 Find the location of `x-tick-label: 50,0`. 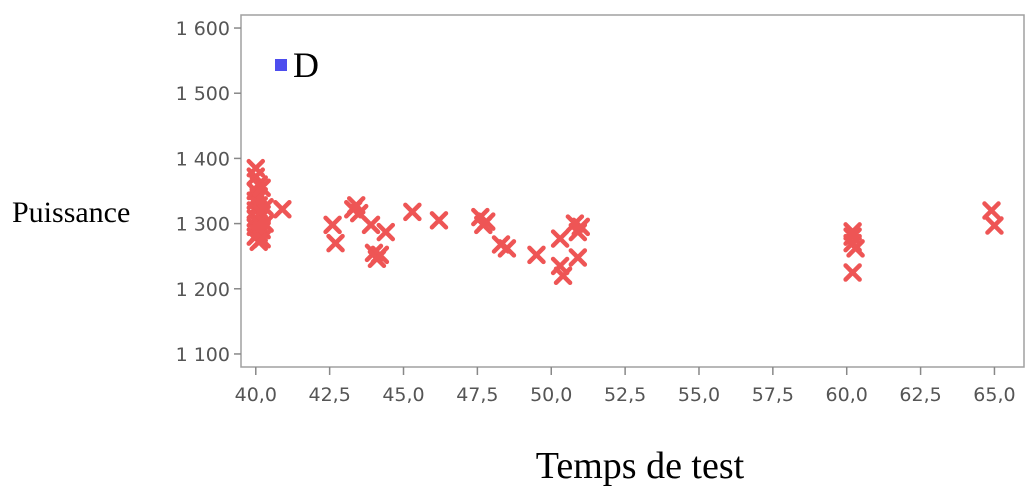

x-tick-label: 50,0 is located at coordinates (551, 395).